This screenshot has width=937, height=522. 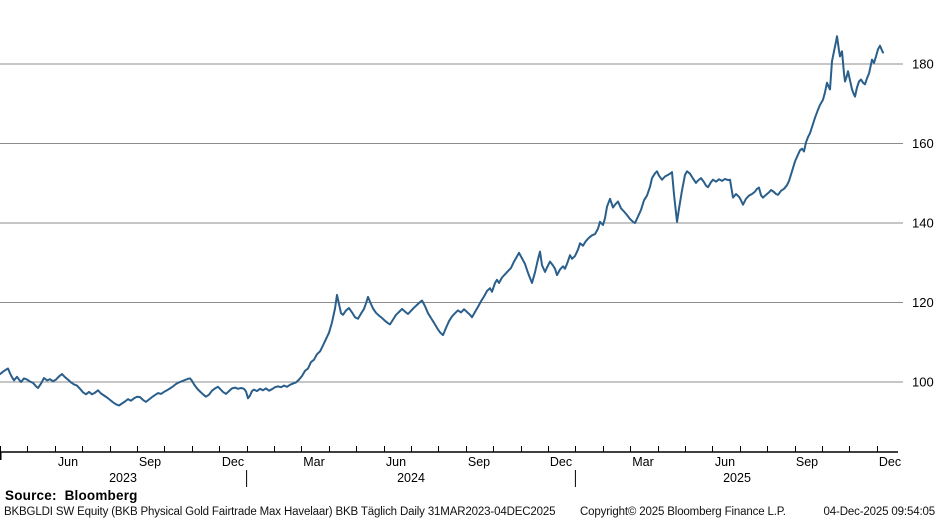 What do you see at coordinates (879, 512) in the screenshot?
I see `export-timestamp: 04-Dec-2025 09:54:05` at bounding box center [879, 512].